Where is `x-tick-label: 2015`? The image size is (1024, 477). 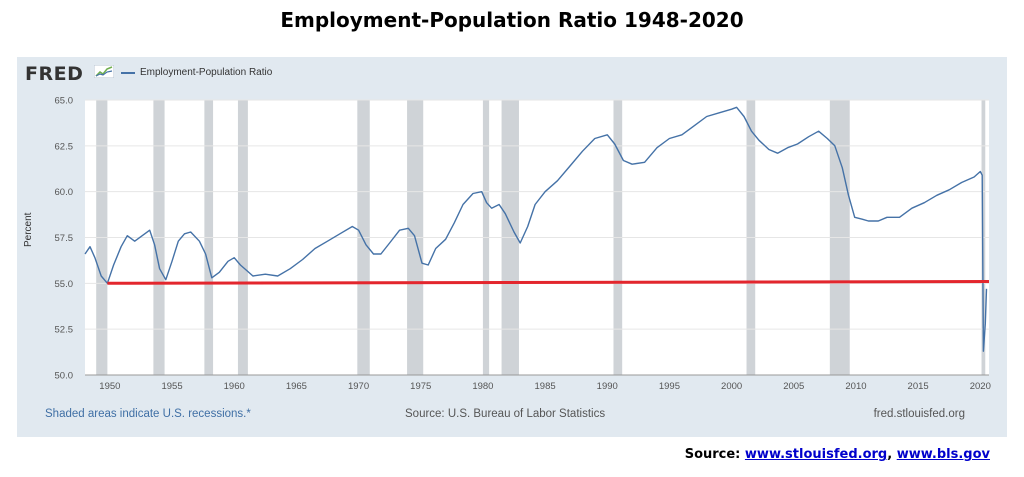
x-tick-label: 2015 is located at coordinates (918, 386).